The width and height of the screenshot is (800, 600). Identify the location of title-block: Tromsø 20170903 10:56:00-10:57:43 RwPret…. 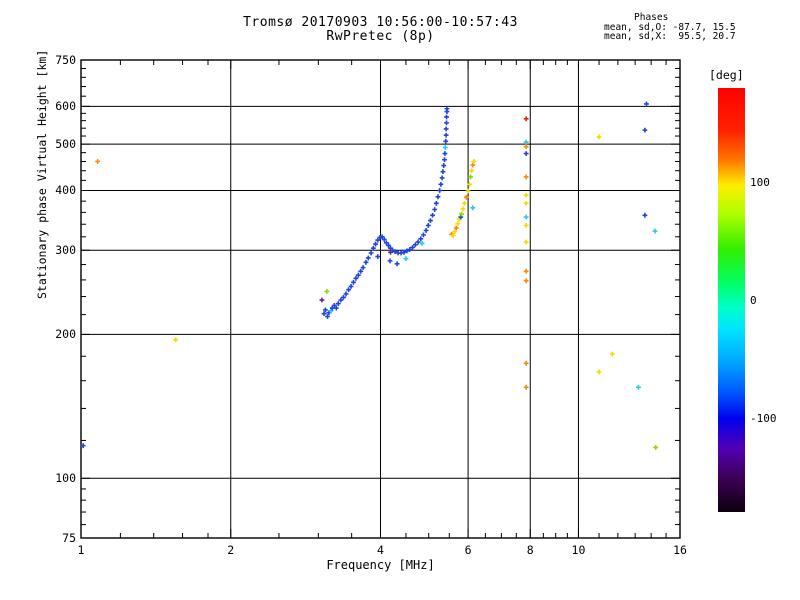
(380, 30).